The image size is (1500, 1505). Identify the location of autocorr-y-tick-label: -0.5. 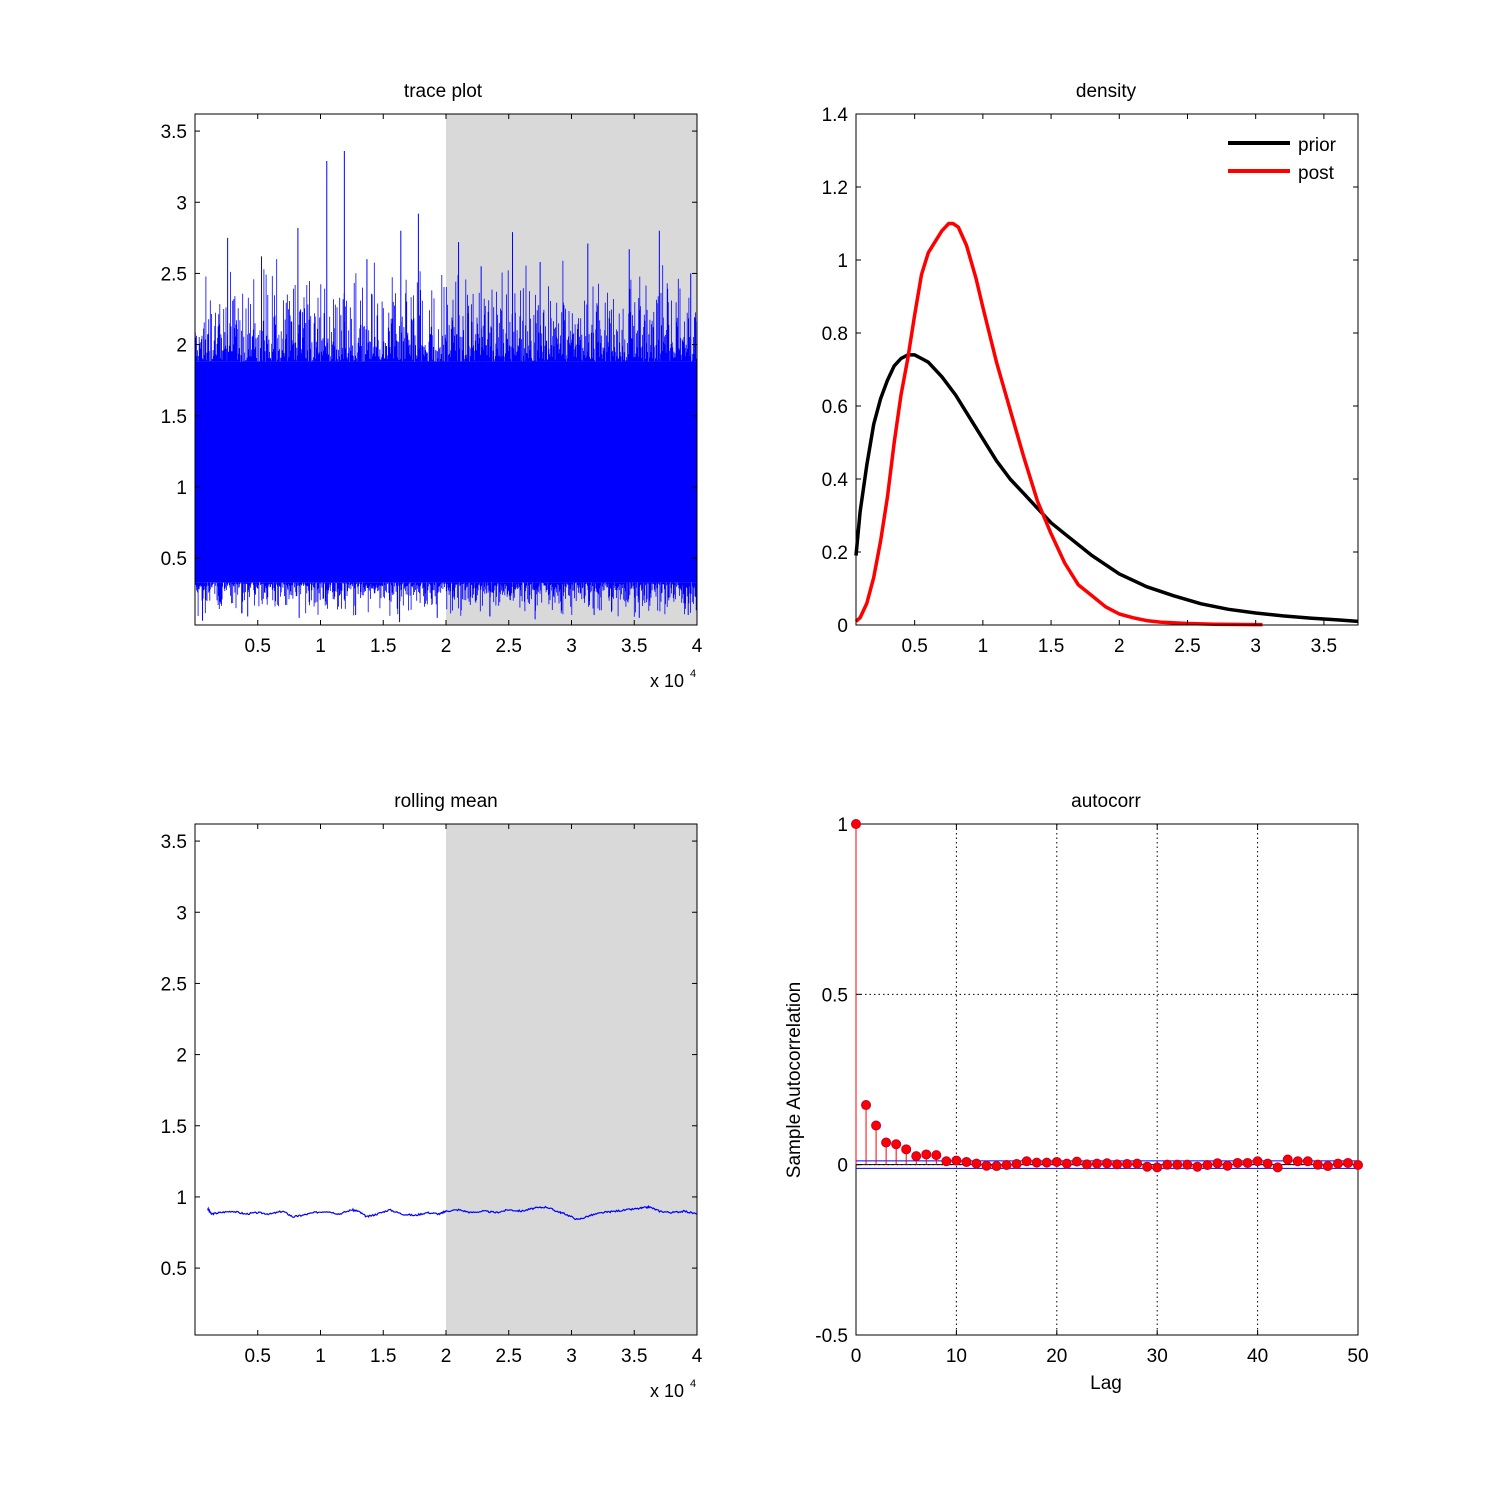
(831, 1336).